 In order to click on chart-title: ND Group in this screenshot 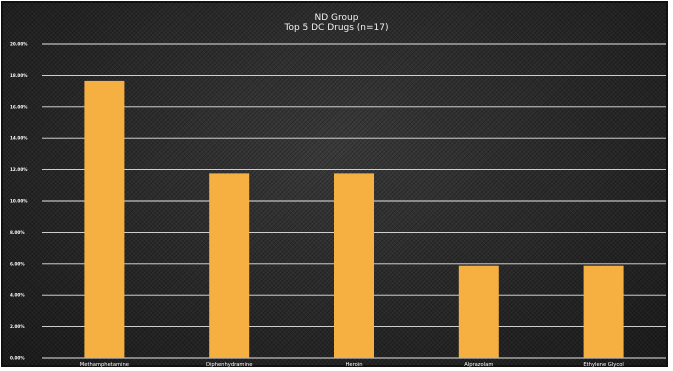, I will do `click(336, 18)`.